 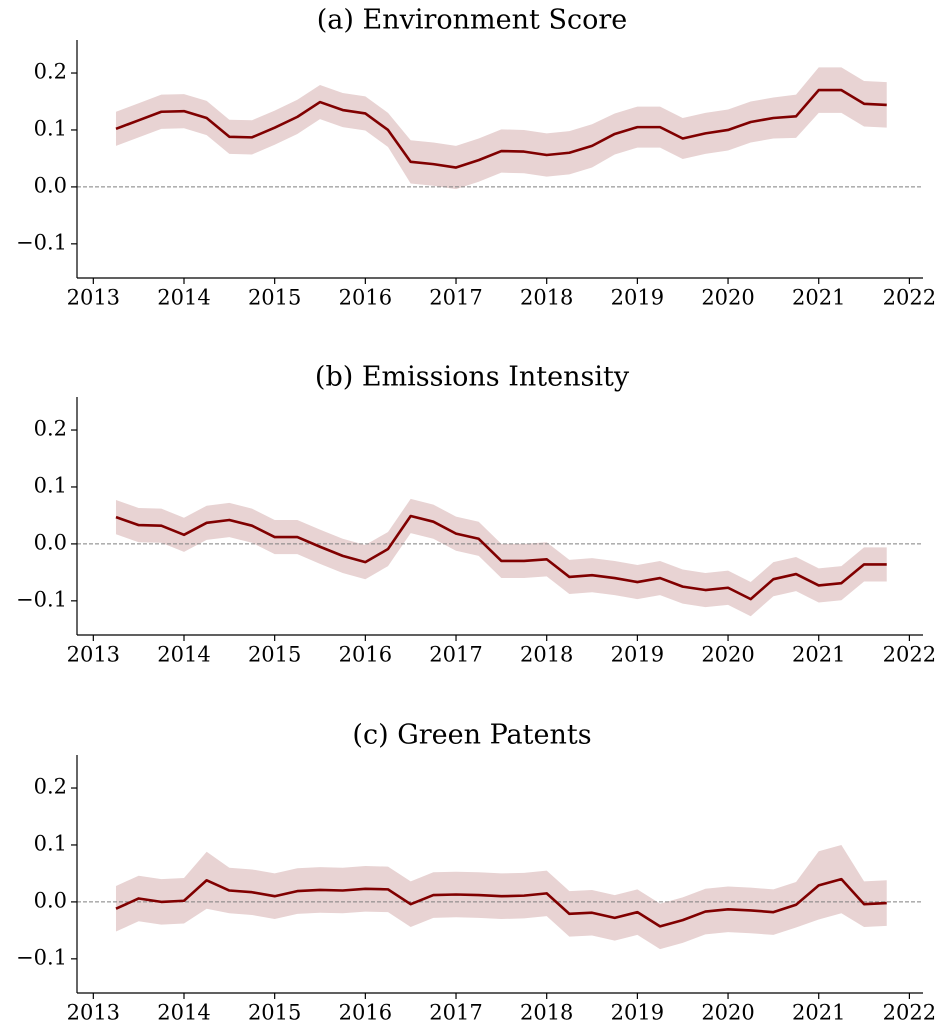 What do you see at coordinates (472, 377) in the screenshot?
I see `chart-title: (b) Emissions Intensity` at bounding box center [472, 377].